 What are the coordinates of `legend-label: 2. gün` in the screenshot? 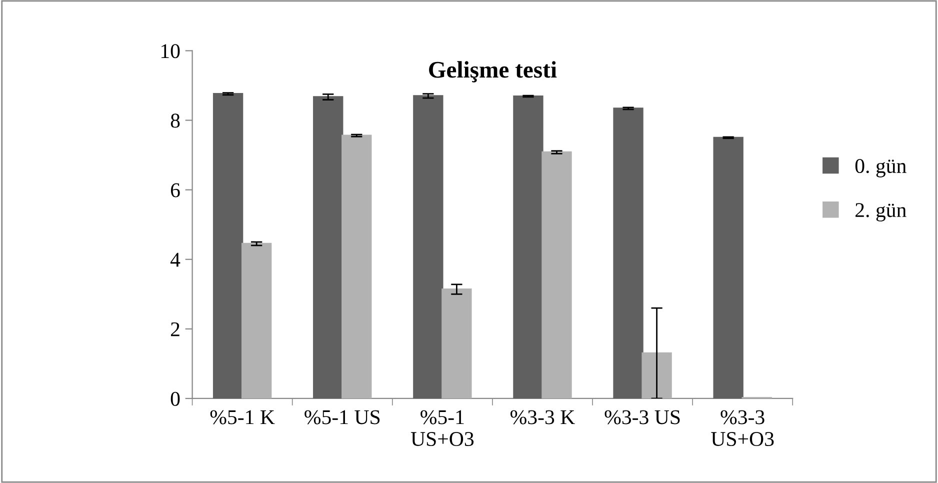 It's located at (881, 212).